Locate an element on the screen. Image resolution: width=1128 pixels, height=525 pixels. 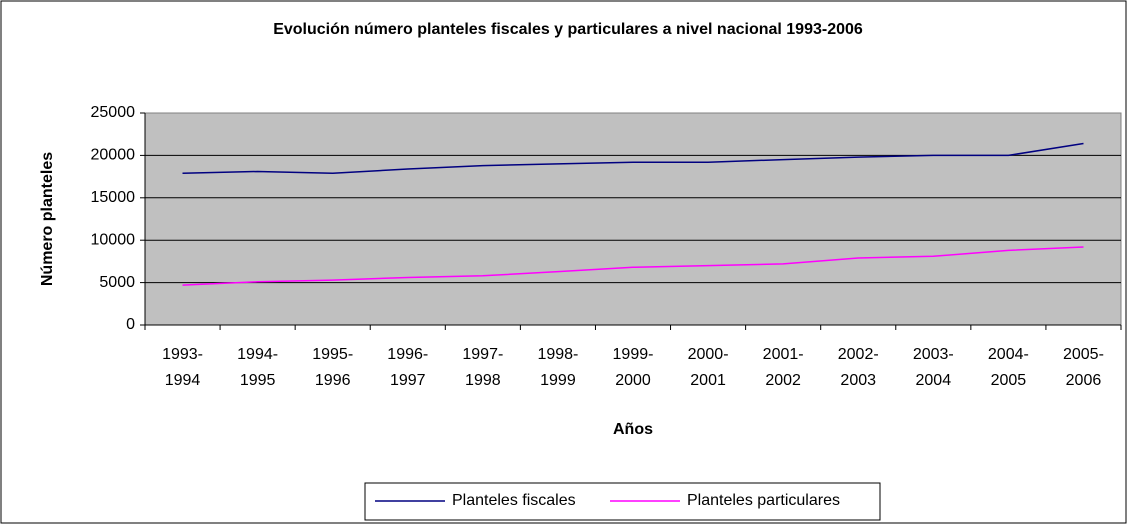
x-tick-label: 1998-1999 is located at coordinates (558, 367).